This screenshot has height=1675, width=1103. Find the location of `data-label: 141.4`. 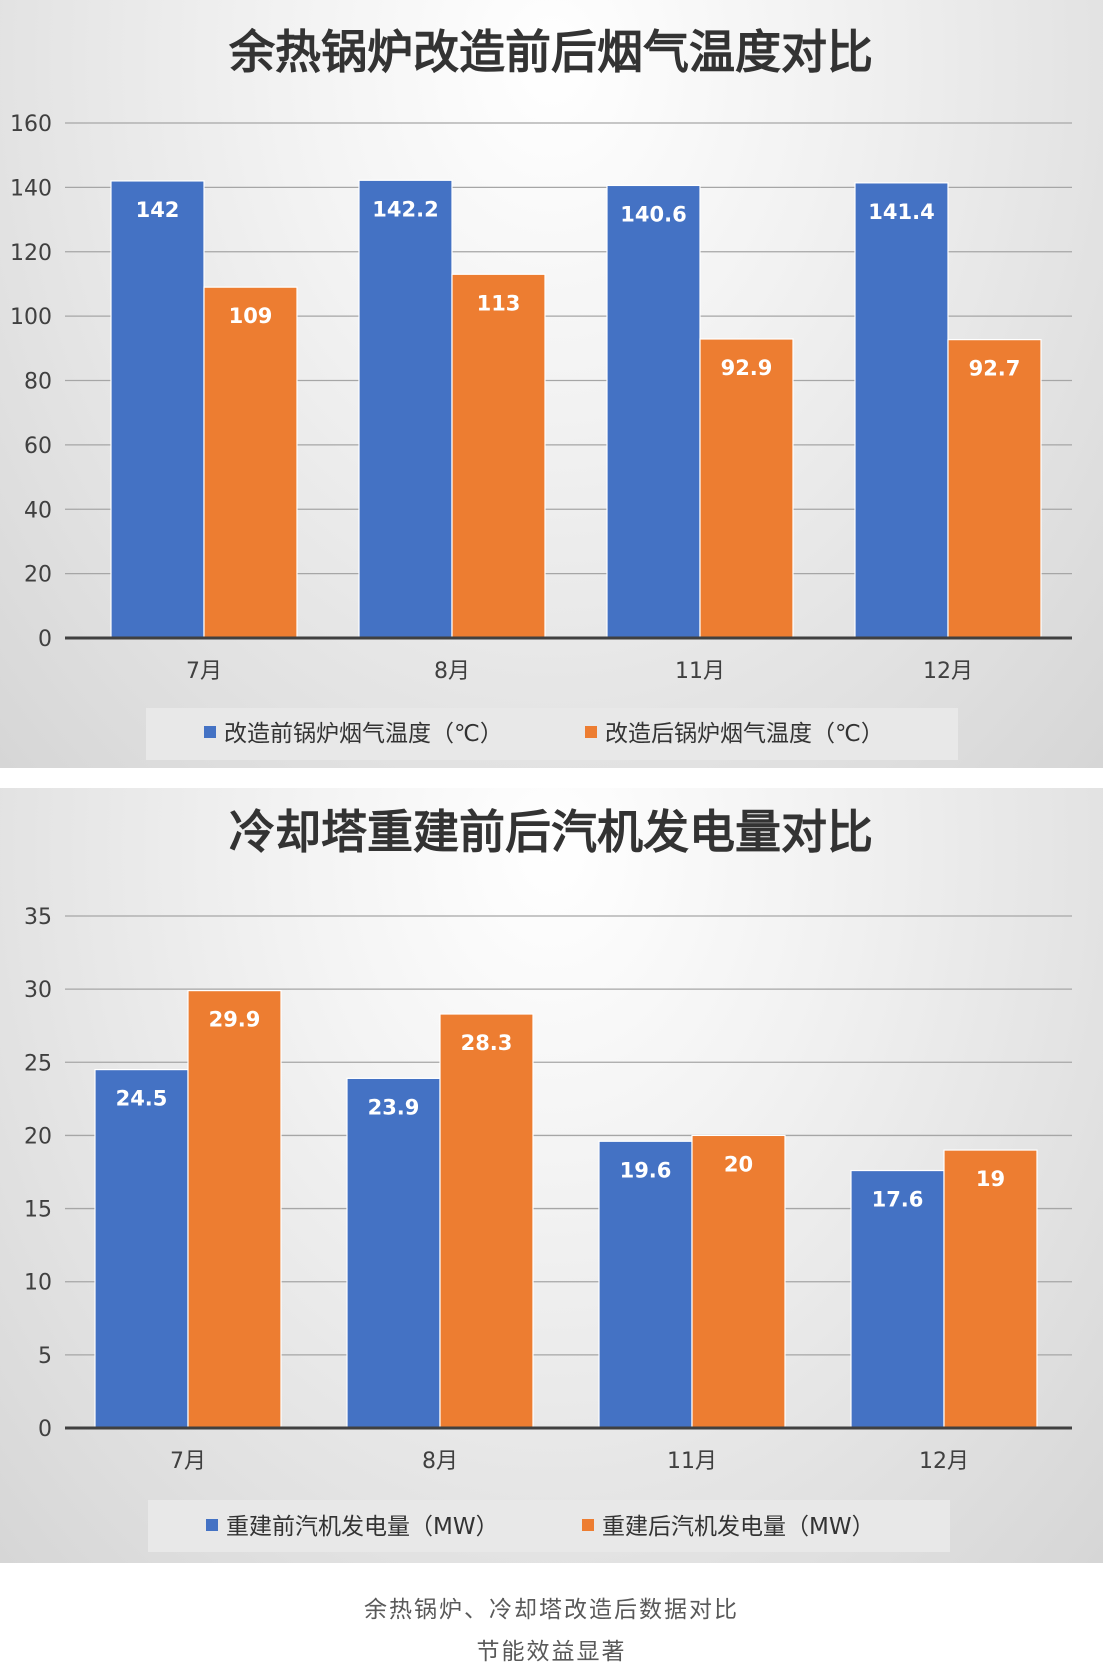

data-label: 141.4 is located at coordinates (901, 212).